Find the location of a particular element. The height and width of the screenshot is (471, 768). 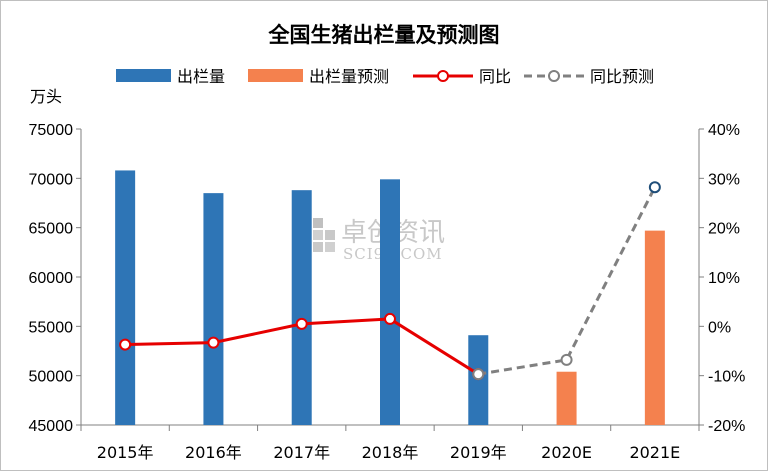

left-tick-label: 55000 is located at coordinates (51, 327).